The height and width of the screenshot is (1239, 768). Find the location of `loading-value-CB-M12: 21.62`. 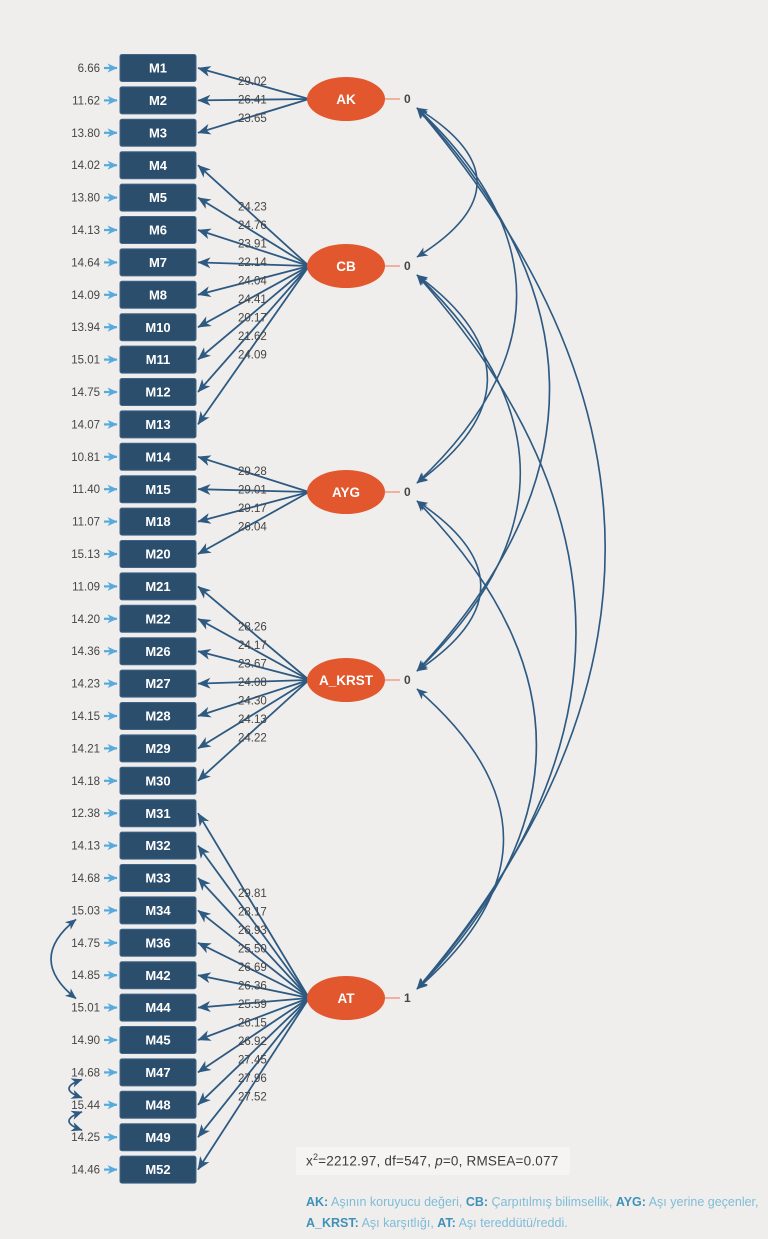

loading-value-CB-M12: 21.62 is located at coordinates (252, 337).